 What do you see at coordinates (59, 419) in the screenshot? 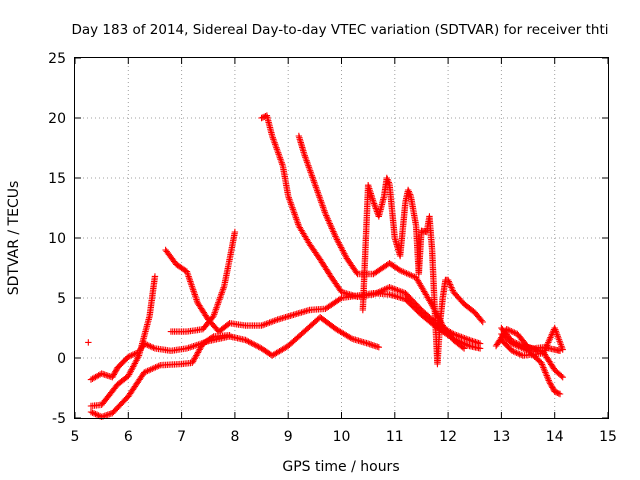
I see `y-tick-label: -5` at bounding box center [59, 419].